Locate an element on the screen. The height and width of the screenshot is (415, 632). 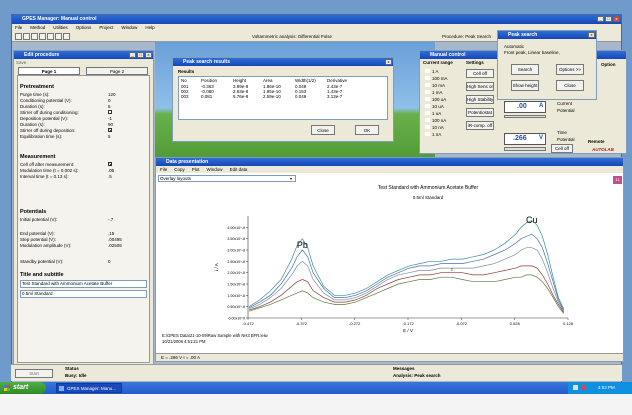
overlay-layouts-select: Overlay layouts is located at coordinates (227, 178).